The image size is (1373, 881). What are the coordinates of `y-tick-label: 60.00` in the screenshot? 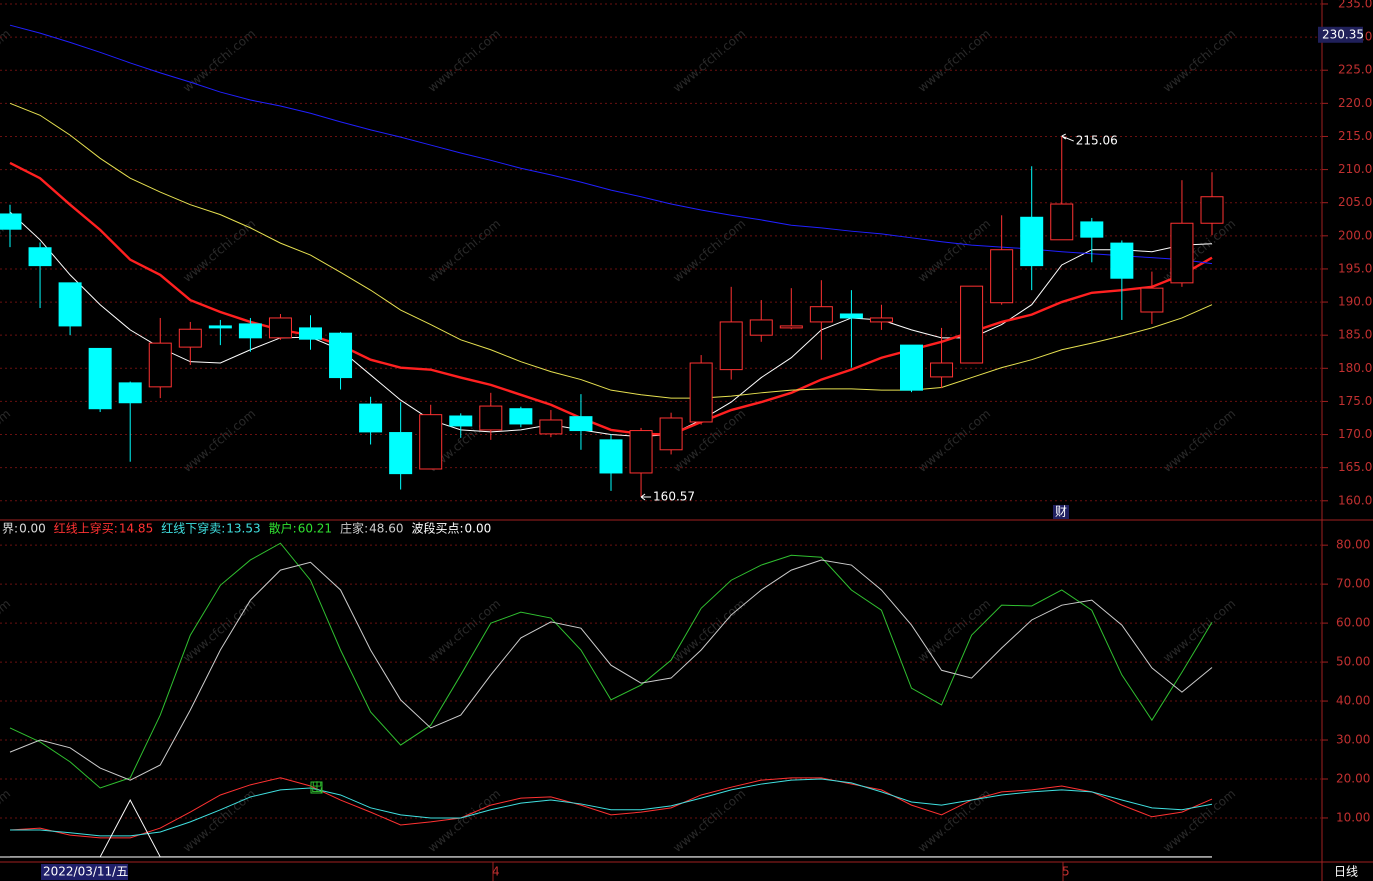 It's located at (1353, 623).